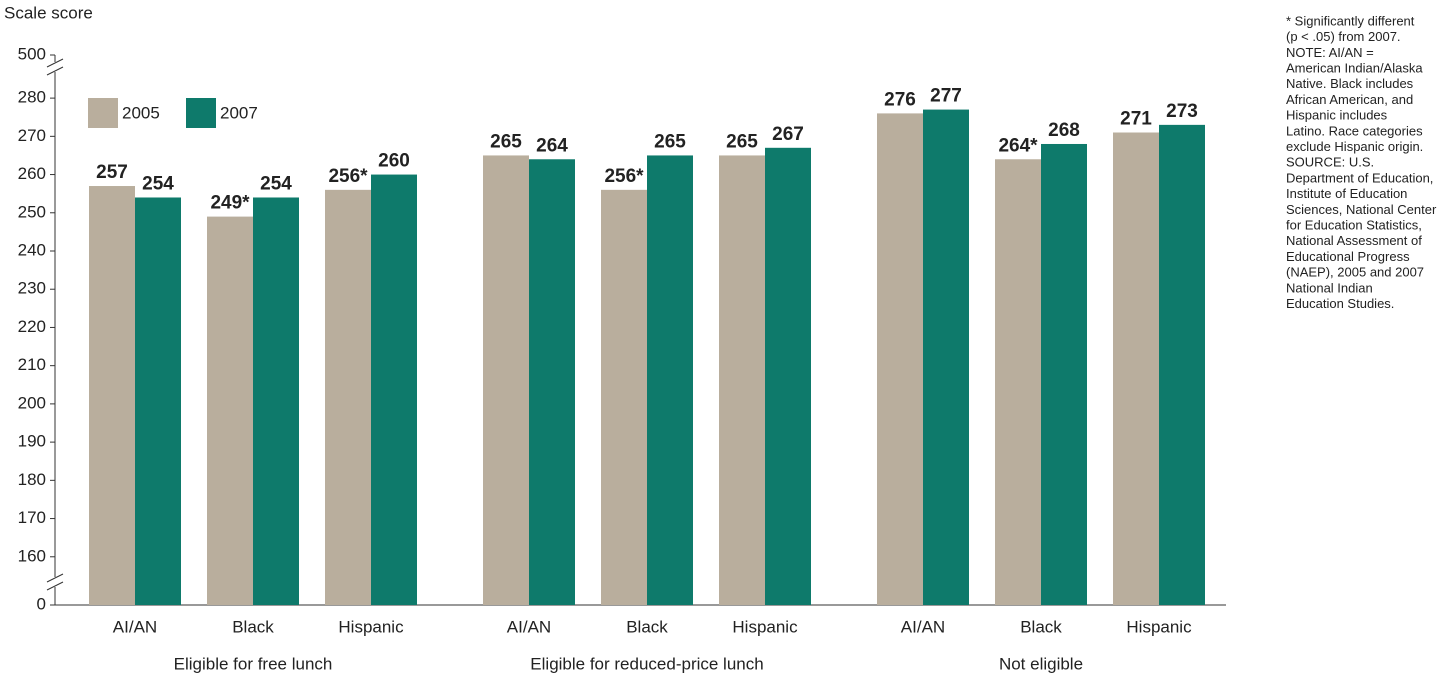 The width and height of the screenshot is (1442, 677). What do you see at coordinates (230, 203) in the screenshot?
I see `data-label: 249*` at bounding box center [230, 203].